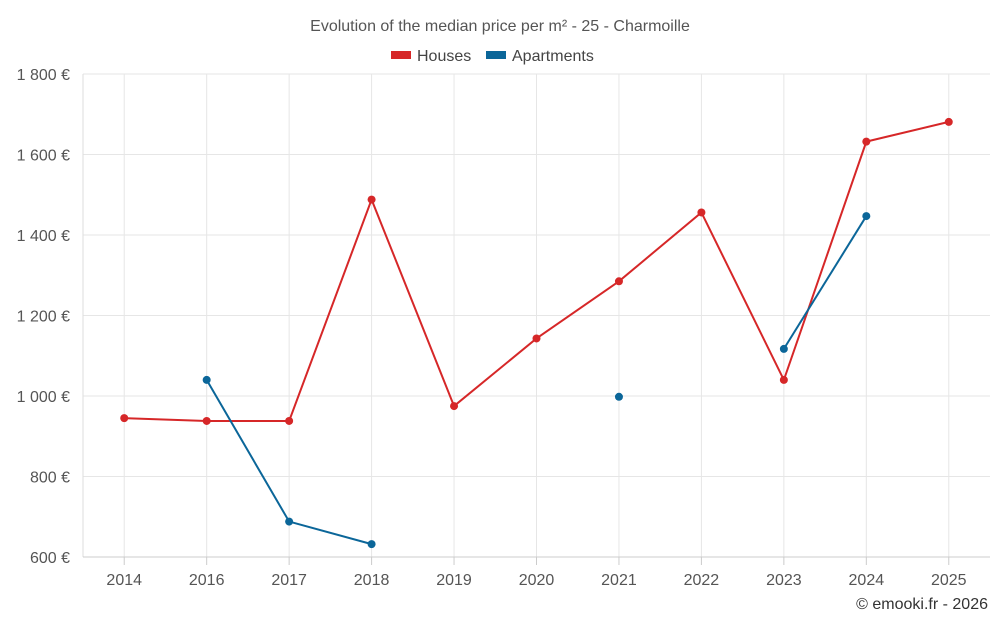  What do you see at coordinates (401, 55) in the screenshot?
I see `legend-swatch-houses` at bounding box center [401, 55].